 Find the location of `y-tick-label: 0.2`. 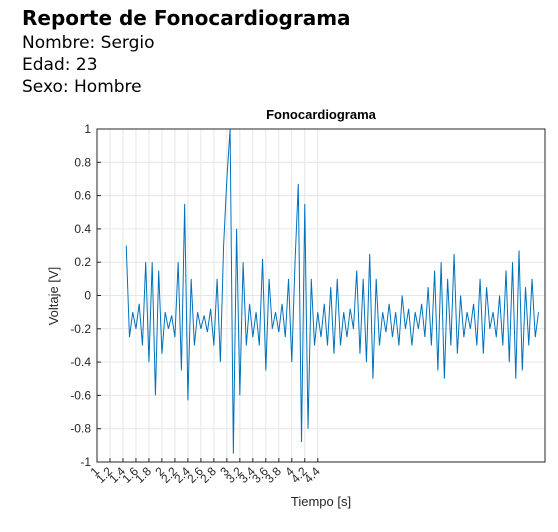

y-tick-label: 0.2 is located at coordinates (82, 262).